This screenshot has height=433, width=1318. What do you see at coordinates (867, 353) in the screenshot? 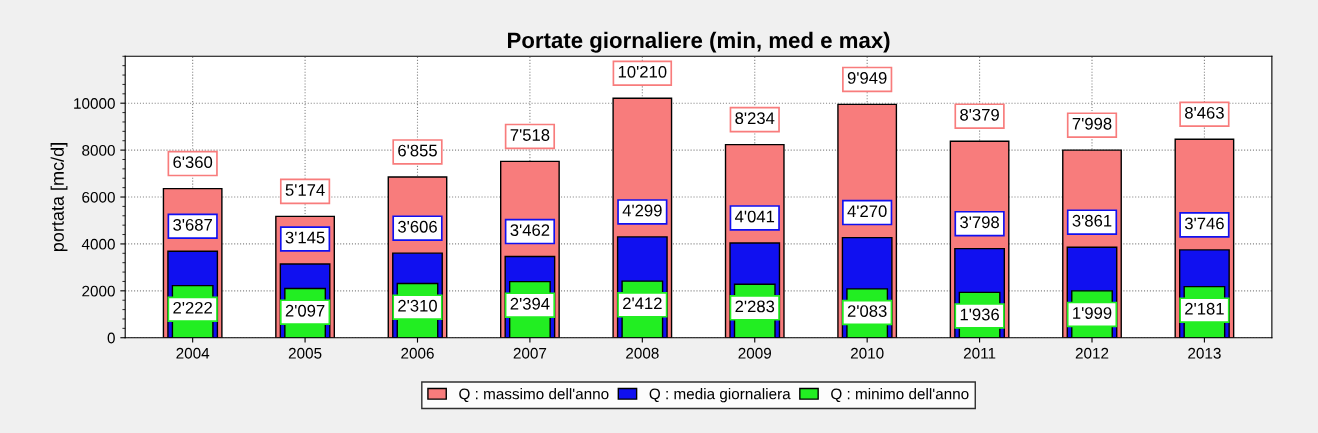
I see `x-tick-label: 2010` at bounding box center [867, 353].